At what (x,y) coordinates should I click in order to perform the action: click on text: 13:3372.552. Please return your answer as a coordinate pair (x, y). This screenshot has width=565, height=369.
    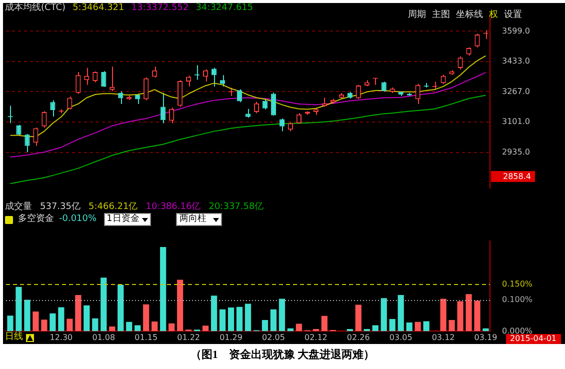
    Looking at the image, I should click on (160, 8).